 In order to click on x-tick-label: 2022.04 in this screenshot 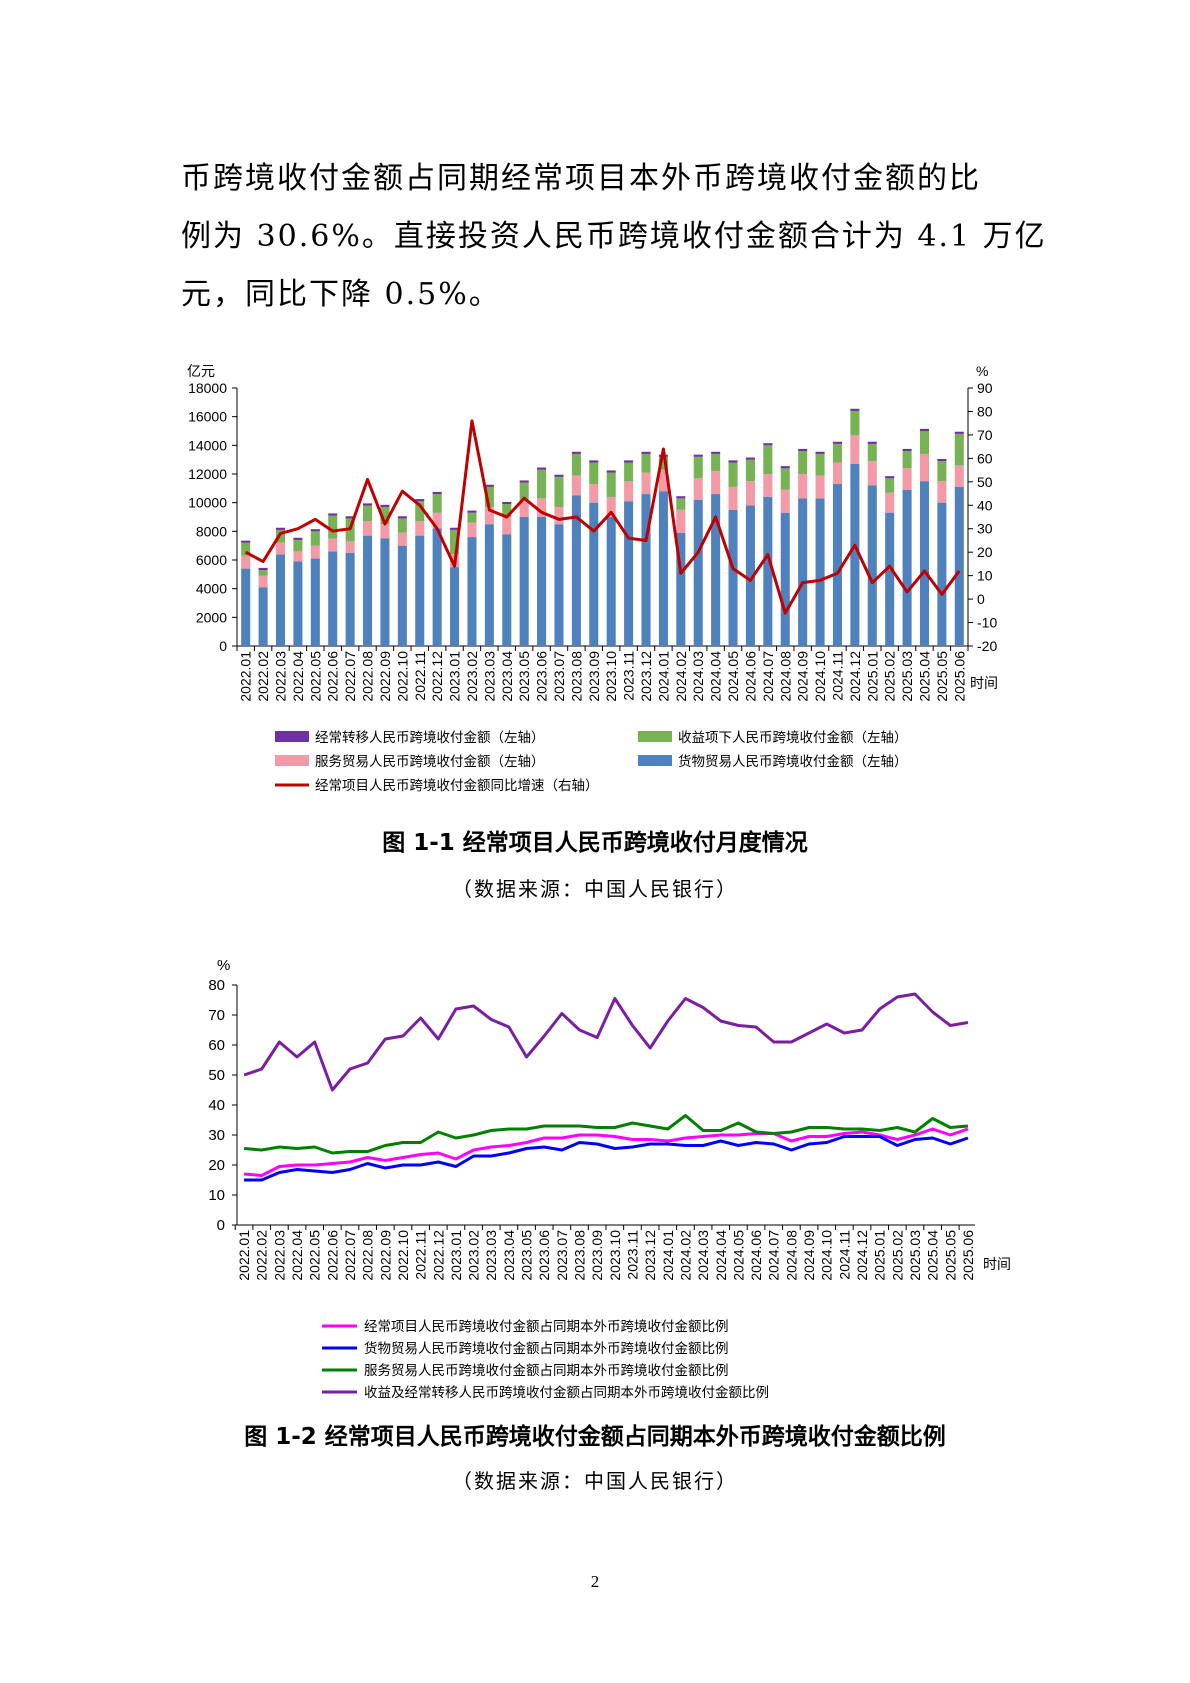, I will do `click(298, 676)`.